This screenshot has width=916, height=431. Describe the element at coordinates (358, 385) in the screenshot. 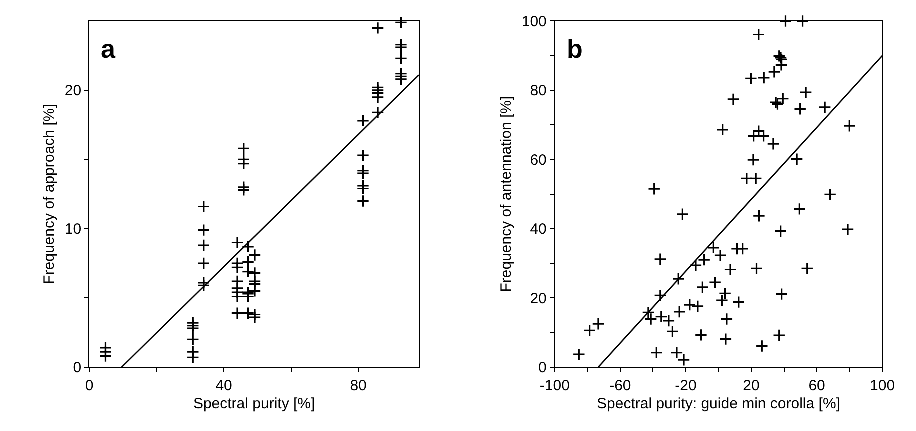

I see `x-tick-label: 80` at that location.